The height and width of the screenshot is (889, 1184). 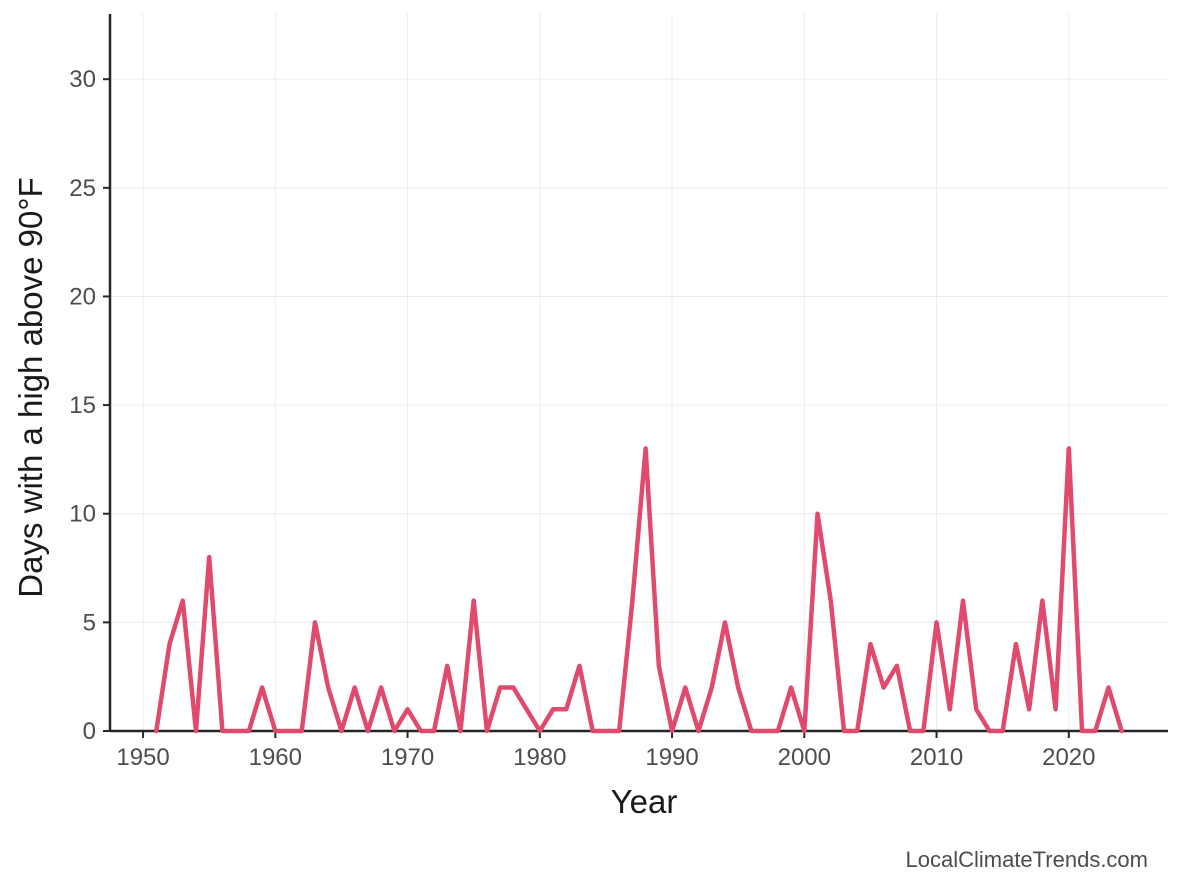 What do you see at coordinates (275, 757) in the screenshot?
I see `x-tick-label: 1960` at bounding box center [275, 757].